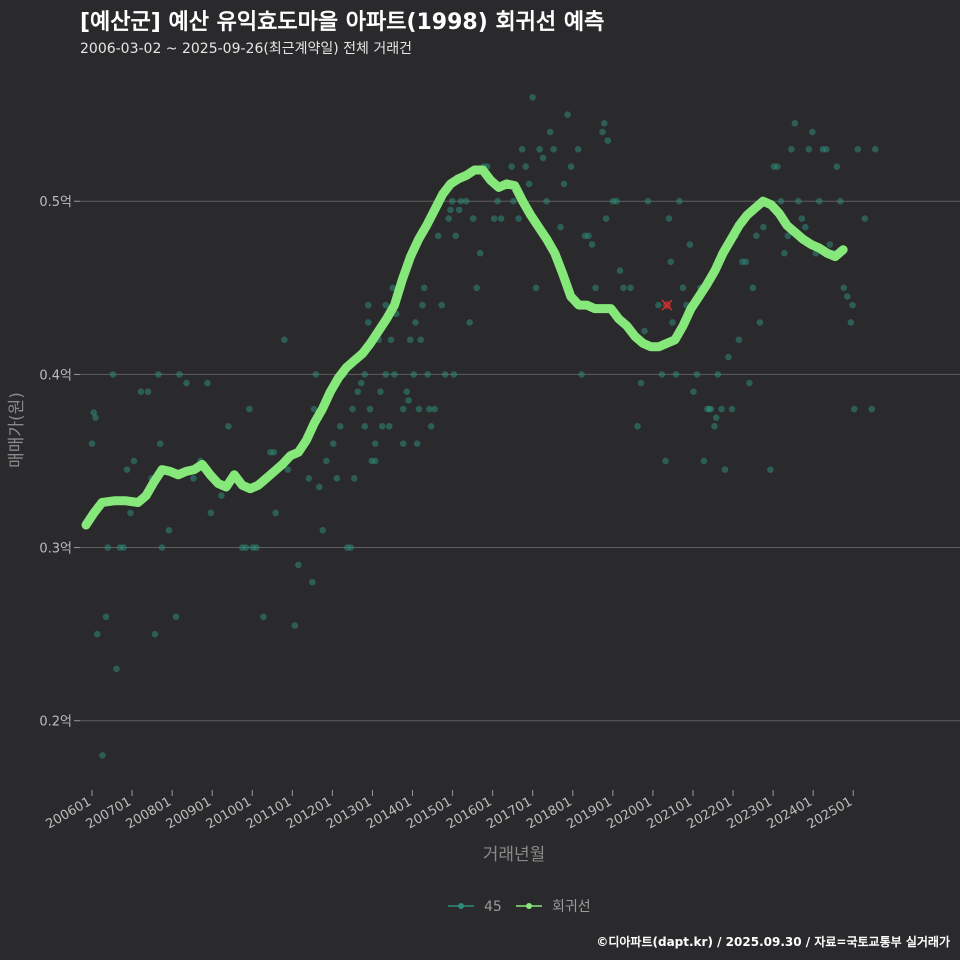 The image size is (960, 960). I want to click on x-tick-label-19: 202501, so click(830, 813).